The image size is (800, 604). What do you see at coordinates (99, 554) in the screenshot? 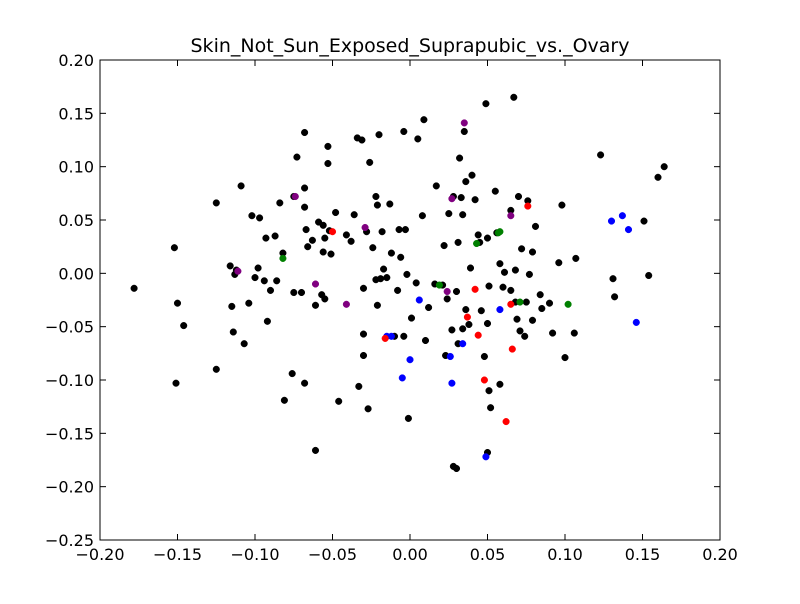
I see `x-tick-label: −0.20` at bounding box center [99, 554].